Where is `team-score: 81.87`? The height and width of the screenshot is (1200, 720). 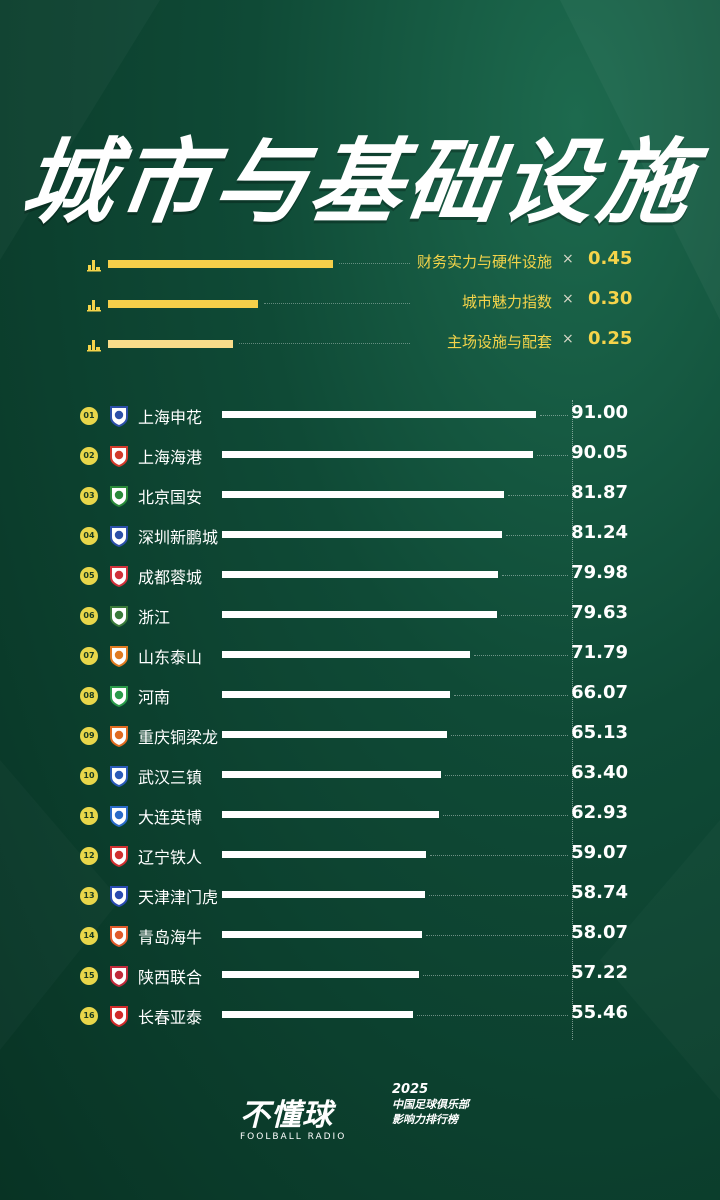 team-score: 81.87 is located at coordinates (599, 492).